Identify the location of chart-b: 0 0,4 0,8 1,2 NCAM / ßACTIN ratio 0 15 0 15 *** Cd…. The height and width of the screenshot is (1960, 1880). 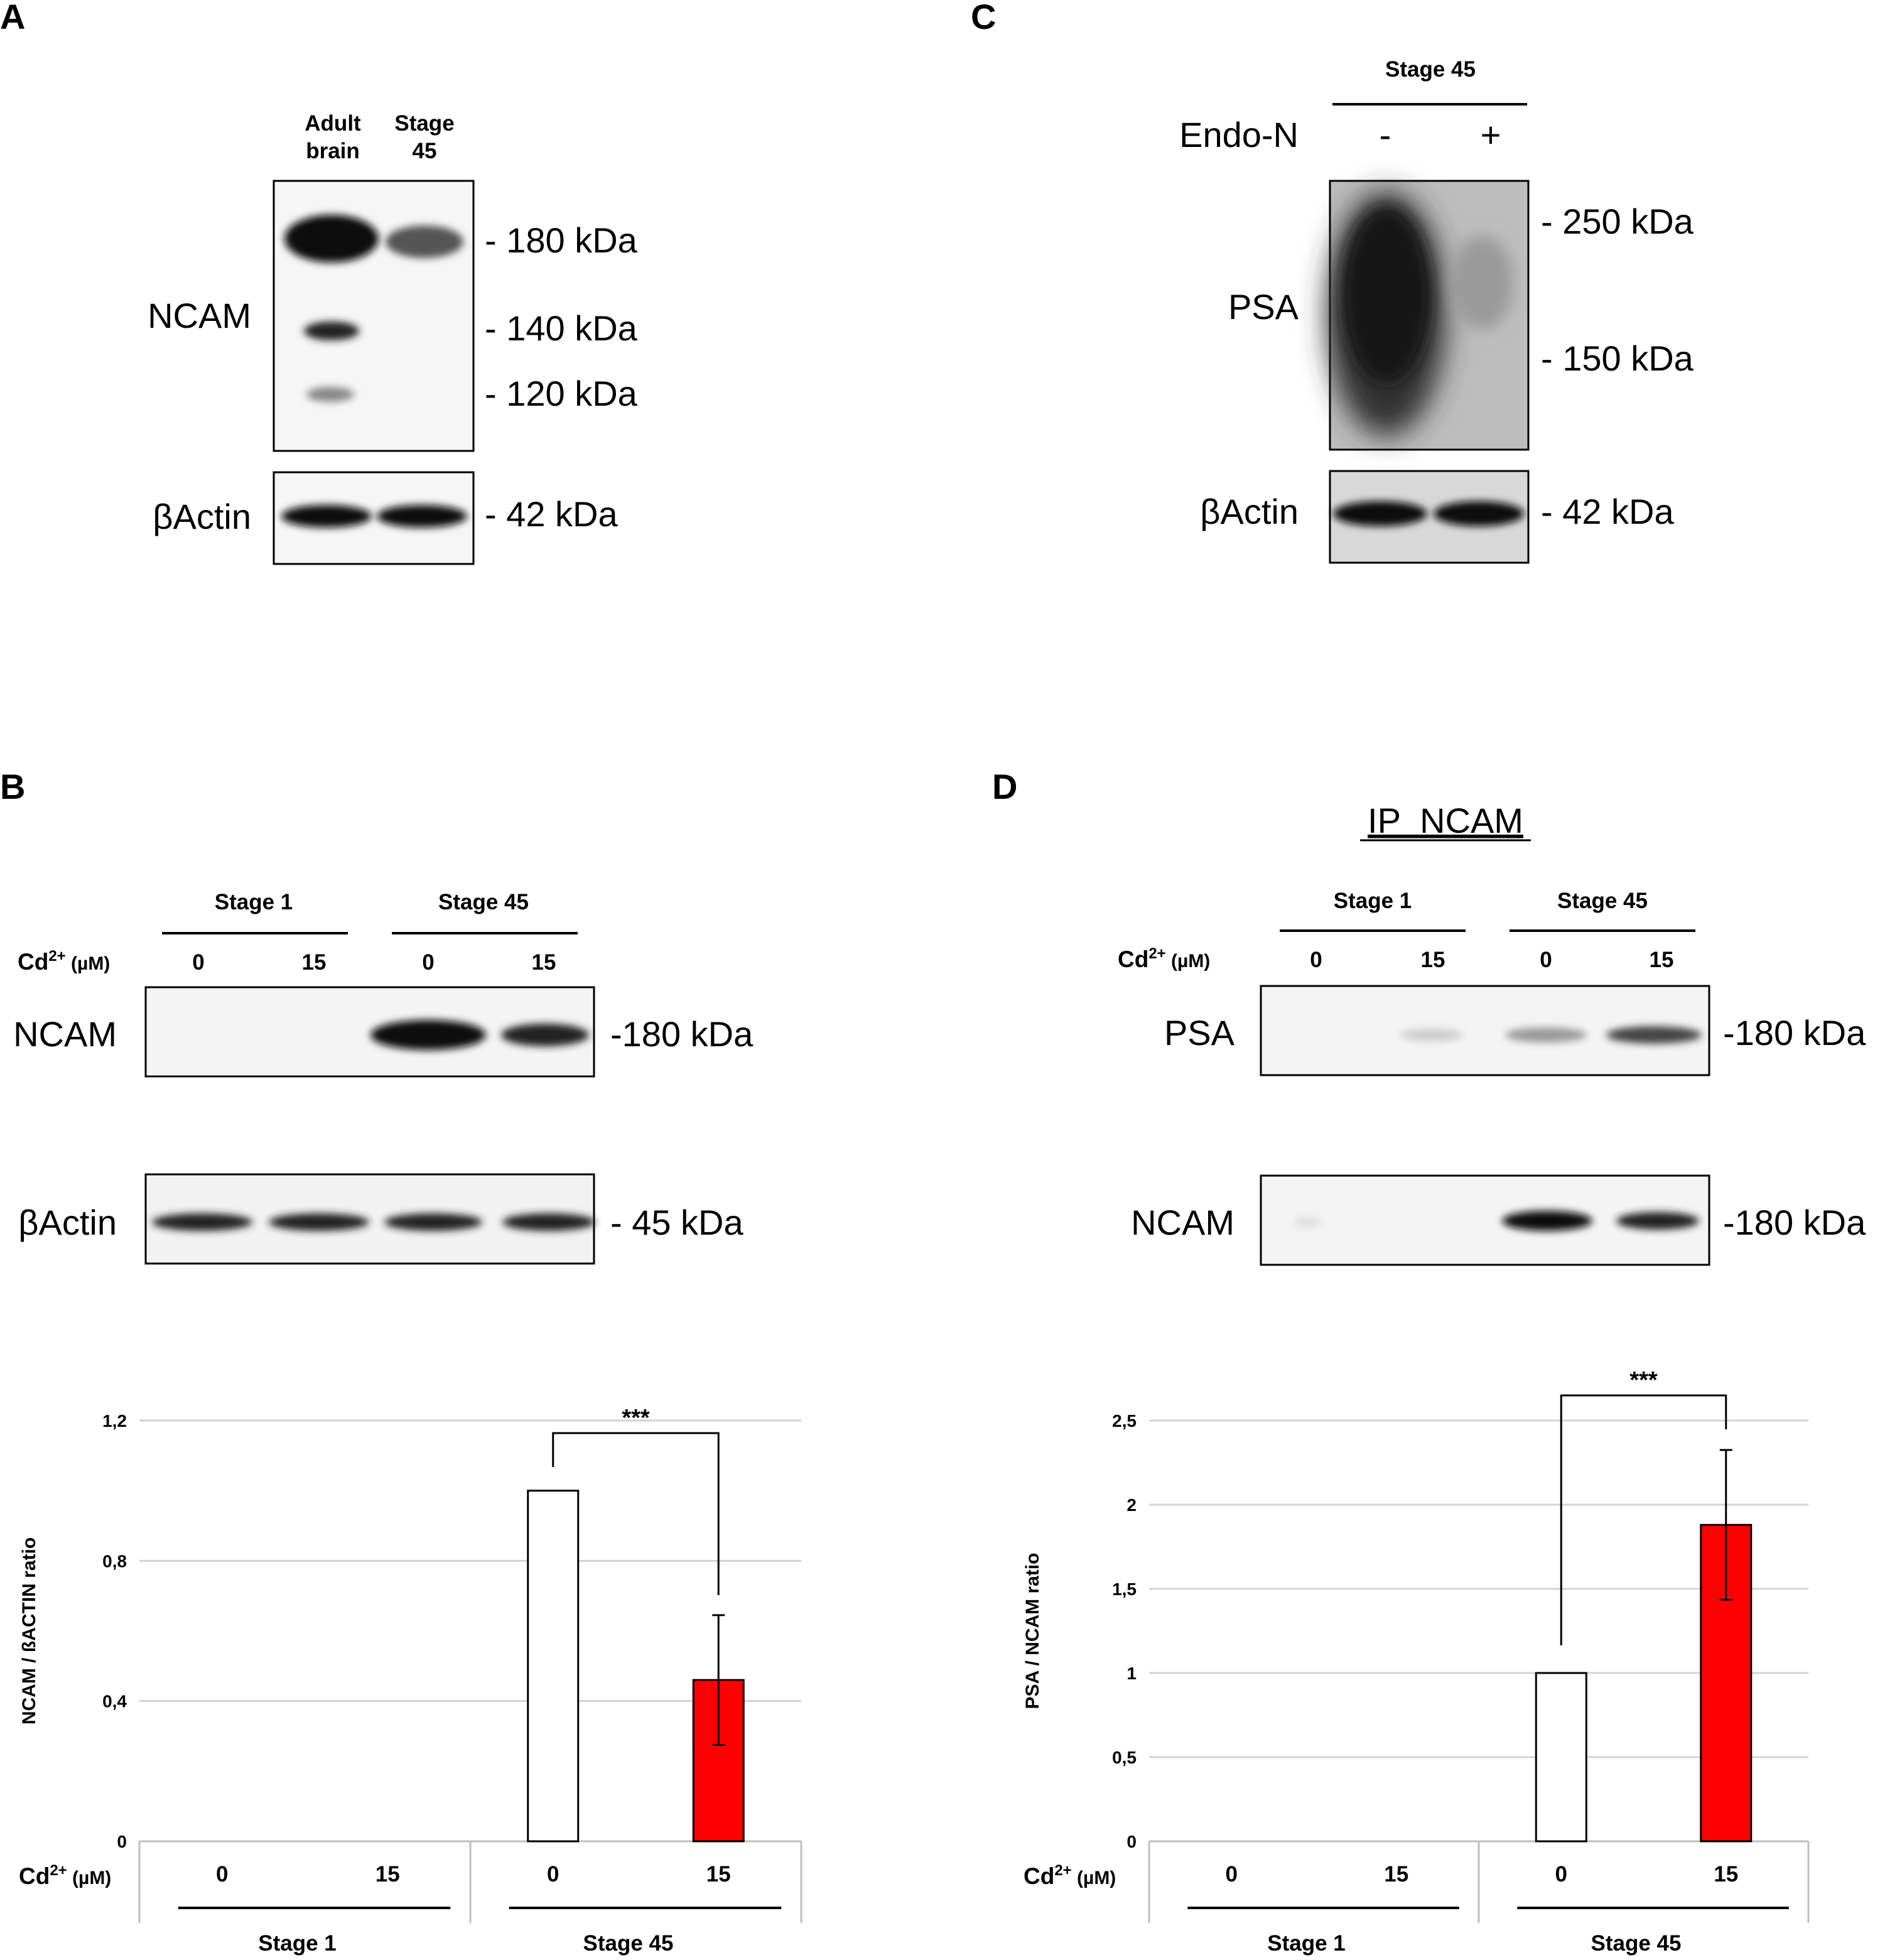
(410, 1680).